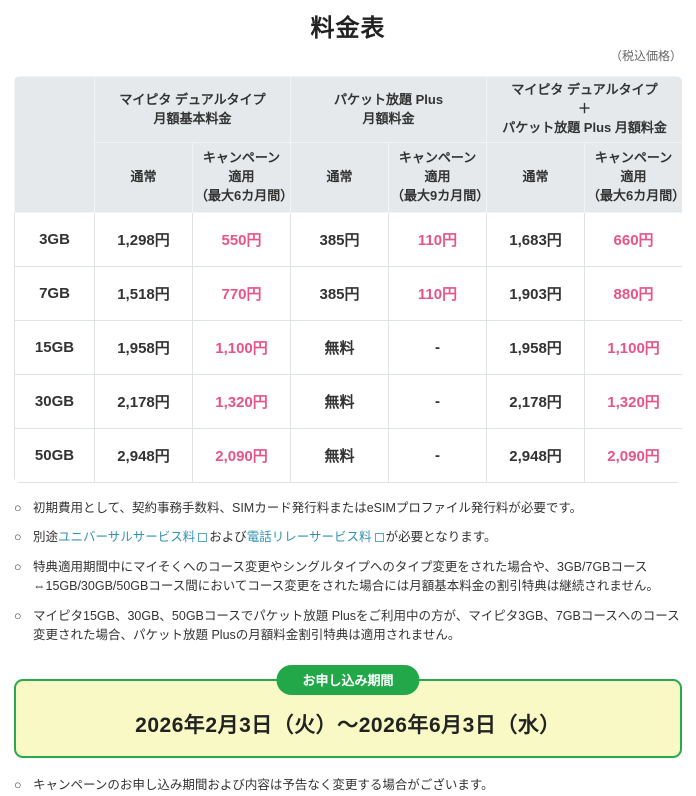  Describe the element at coordinates (143, 239) in the screenshot. I see `normal-price-cell: 1,298円` at that location.